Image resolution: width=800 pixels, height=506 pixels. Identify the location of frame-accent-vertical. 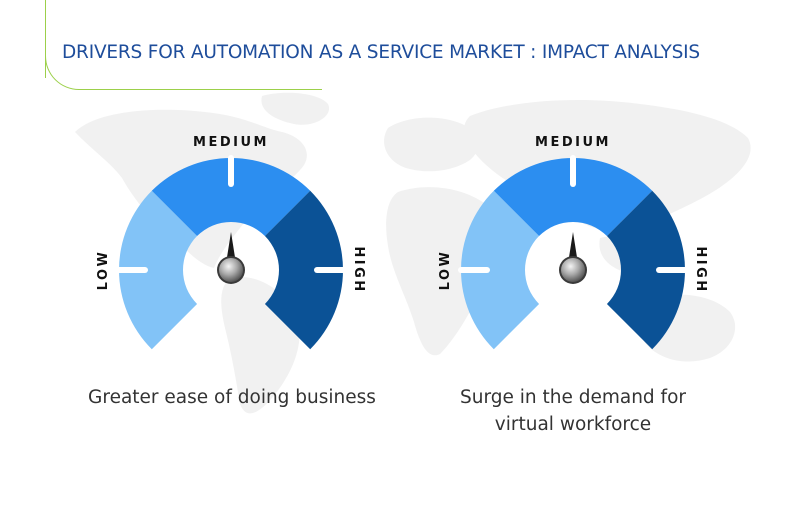
(45, 39).